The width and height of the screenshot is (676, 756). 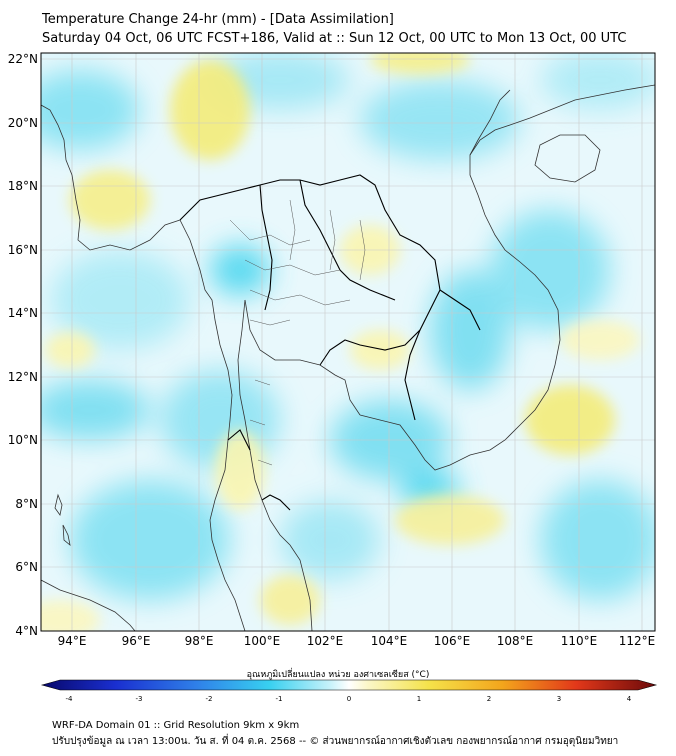 I want to click on colorbar-ticks: -4 -3 -2 -1 0 1 2 3 4, so click(x=349, y=699).